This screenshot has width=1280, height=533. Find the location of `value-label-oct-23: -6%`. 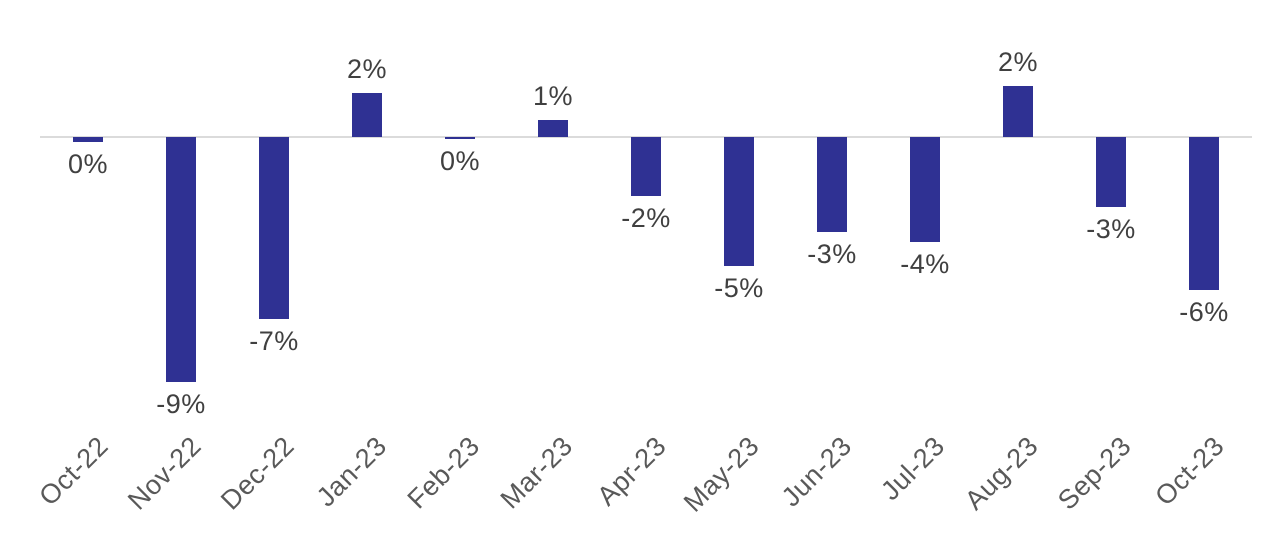

value-label-oct-23: -6% is located at coordinates (1204, 311).